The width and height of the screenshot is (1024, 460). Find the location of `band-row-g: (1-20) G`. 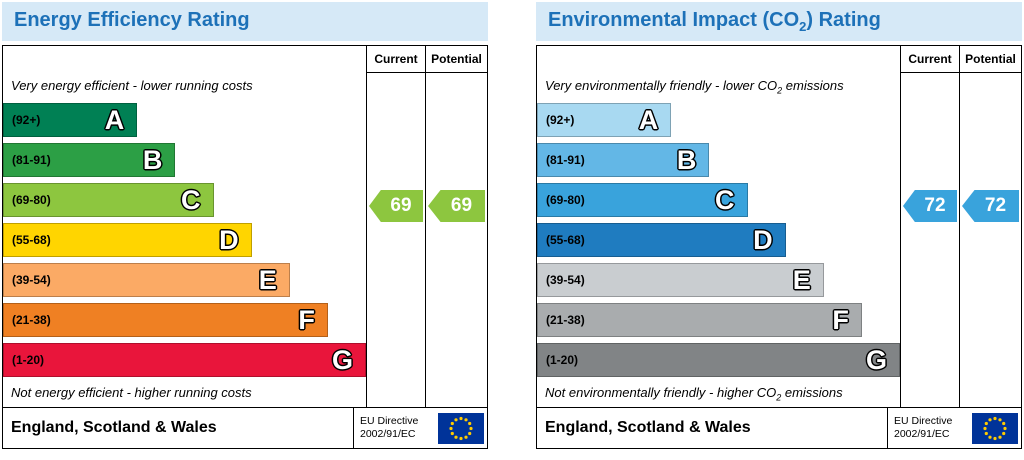

band-row-g: (1-20) G is located at coordinates (718, 360).